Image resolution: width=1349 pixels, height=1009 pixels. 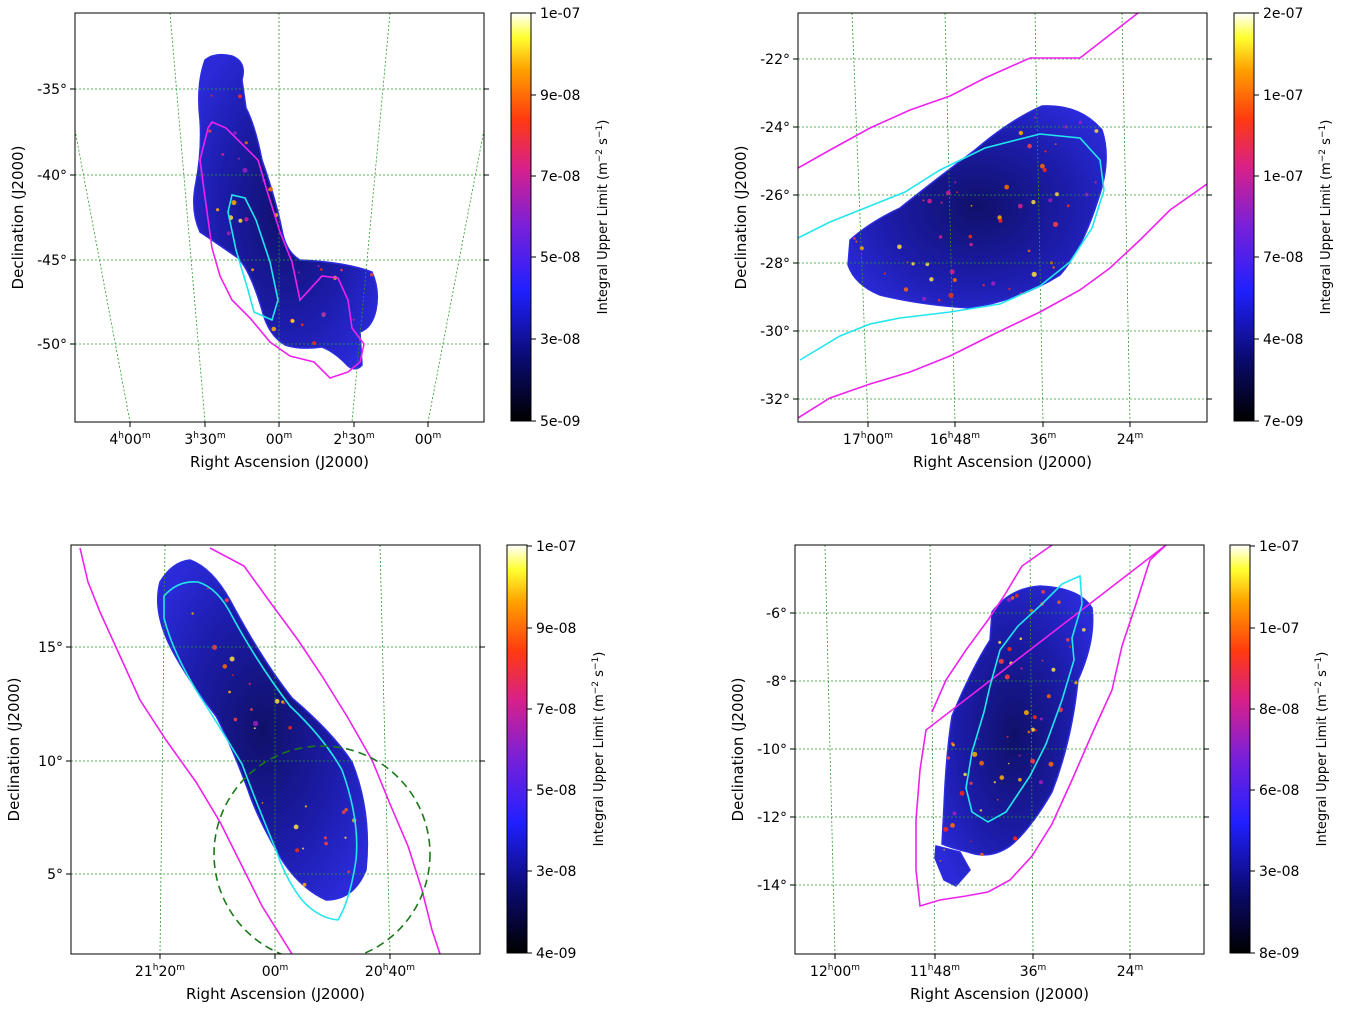 I want to click on region-circle, so click(x=322, y=849).